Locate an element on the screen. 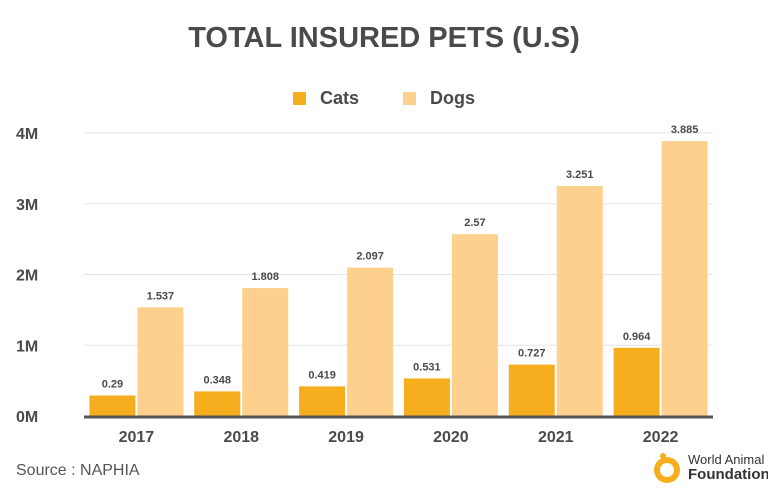 The height and width of the screenshot is (493, 768). data-label: 1.808 is located at coordinates (265, 277).